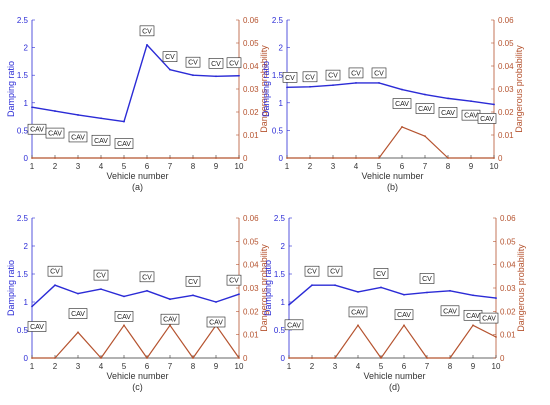 The width and height of the screenshot is (550, 405). What do you see at coordinates (333, 166) in the screenshot?
I see `x-tick-label: 3` at bounding box center [333, 166].